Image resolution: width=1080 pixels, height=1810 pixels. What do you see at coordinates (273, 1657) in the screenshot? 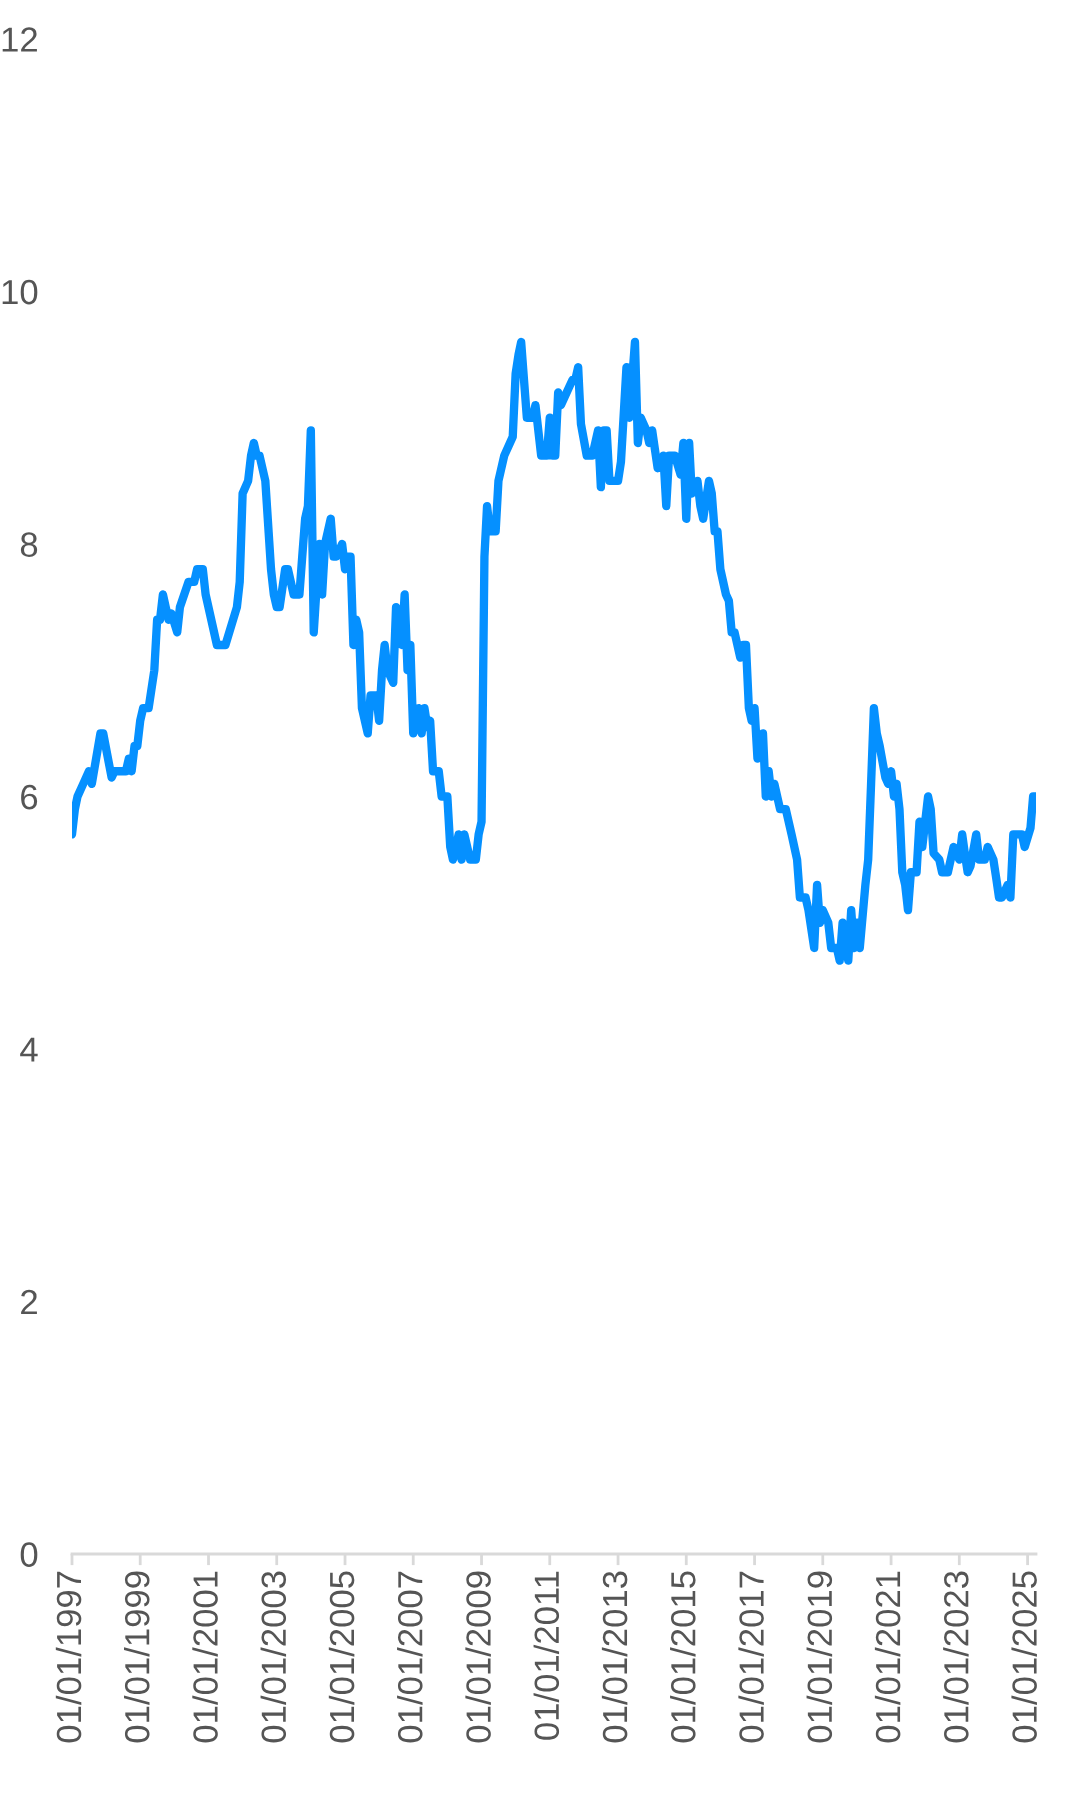
I see `x-tick-label: 01/01/2003` at bounding box center [273, 1657].